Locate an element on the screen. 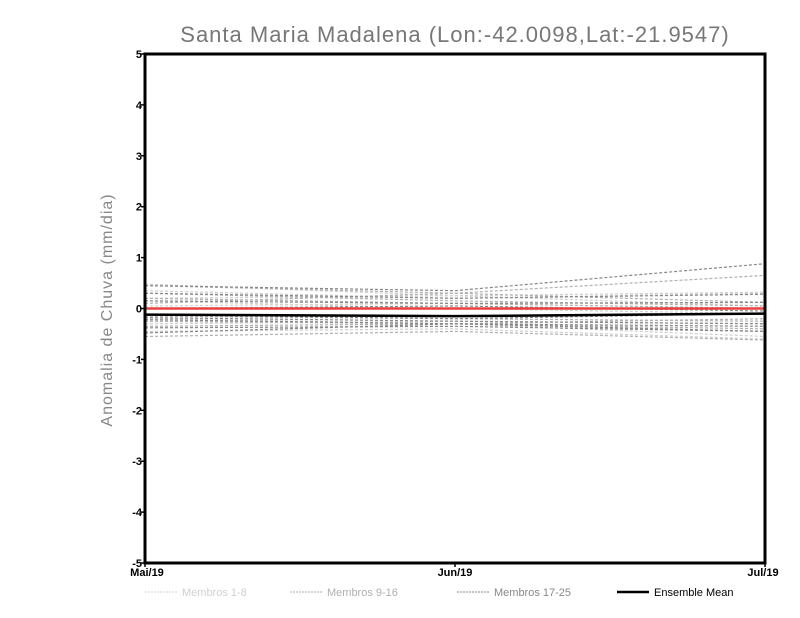  y-tick-label: 1 is located at coordinates (139, 259).